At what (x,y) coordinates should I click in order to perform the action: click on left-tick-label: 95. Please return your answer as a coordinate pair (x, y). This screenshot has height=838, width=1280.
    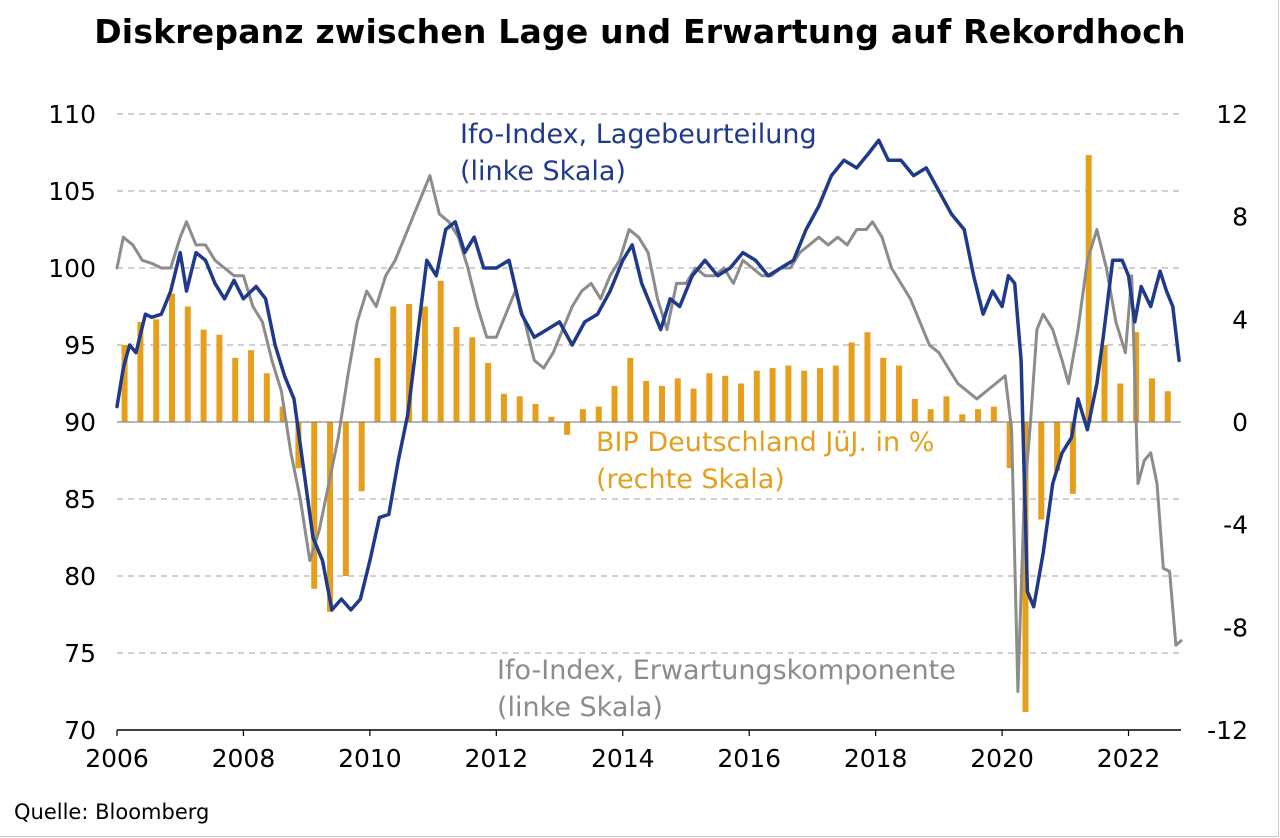
    Looking at the image, I should click on (80, 345).